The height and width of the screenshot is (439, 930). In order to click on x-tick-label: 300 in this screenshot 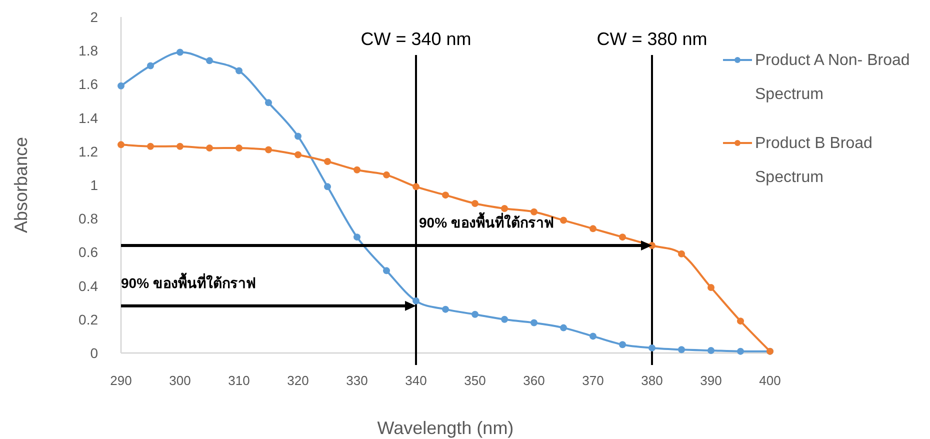, I will do `click(180, 380)`.